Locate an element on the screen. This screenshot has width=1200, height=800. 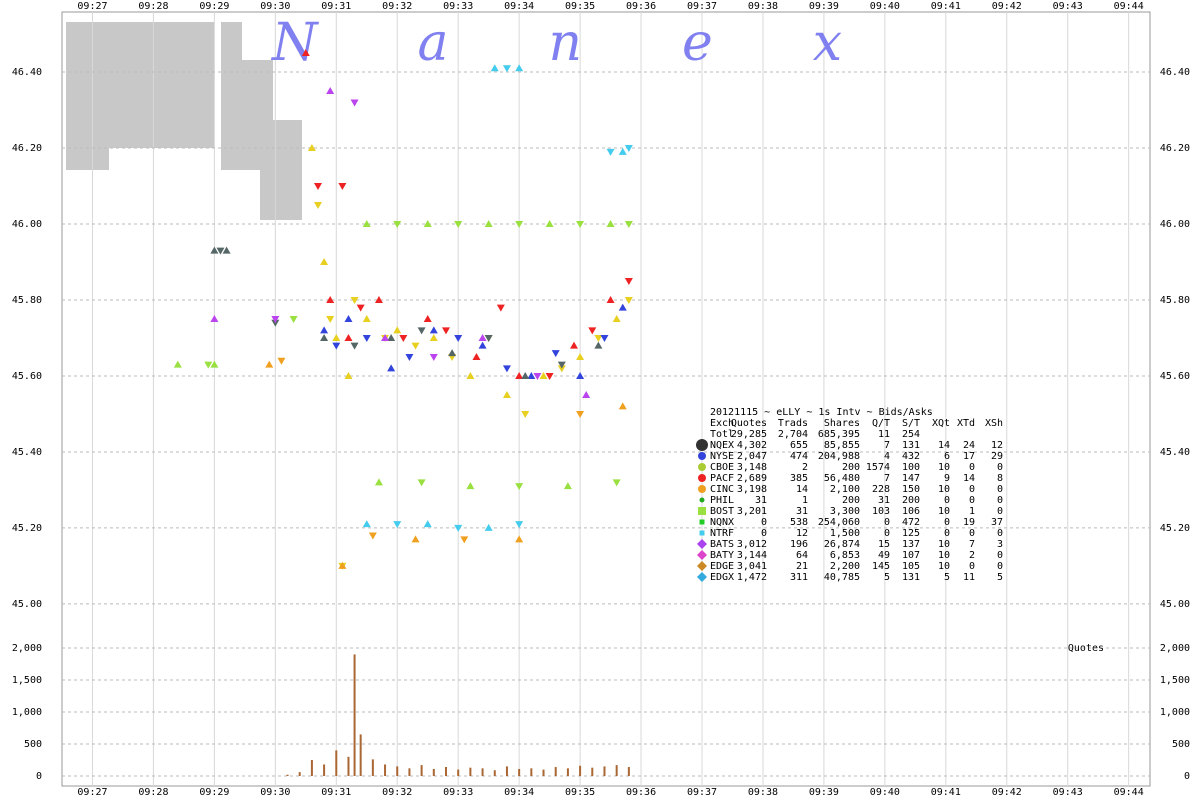
y-tick-label: 0 is located at coordinates (39, 776).